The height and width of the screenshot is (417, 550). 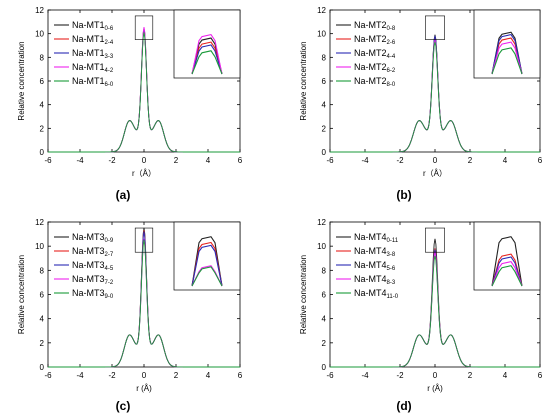 What do you see at coordinates (400, 375) in the screenshot?
I see `x-tick-label: -2` at bounding box center [400, 375].